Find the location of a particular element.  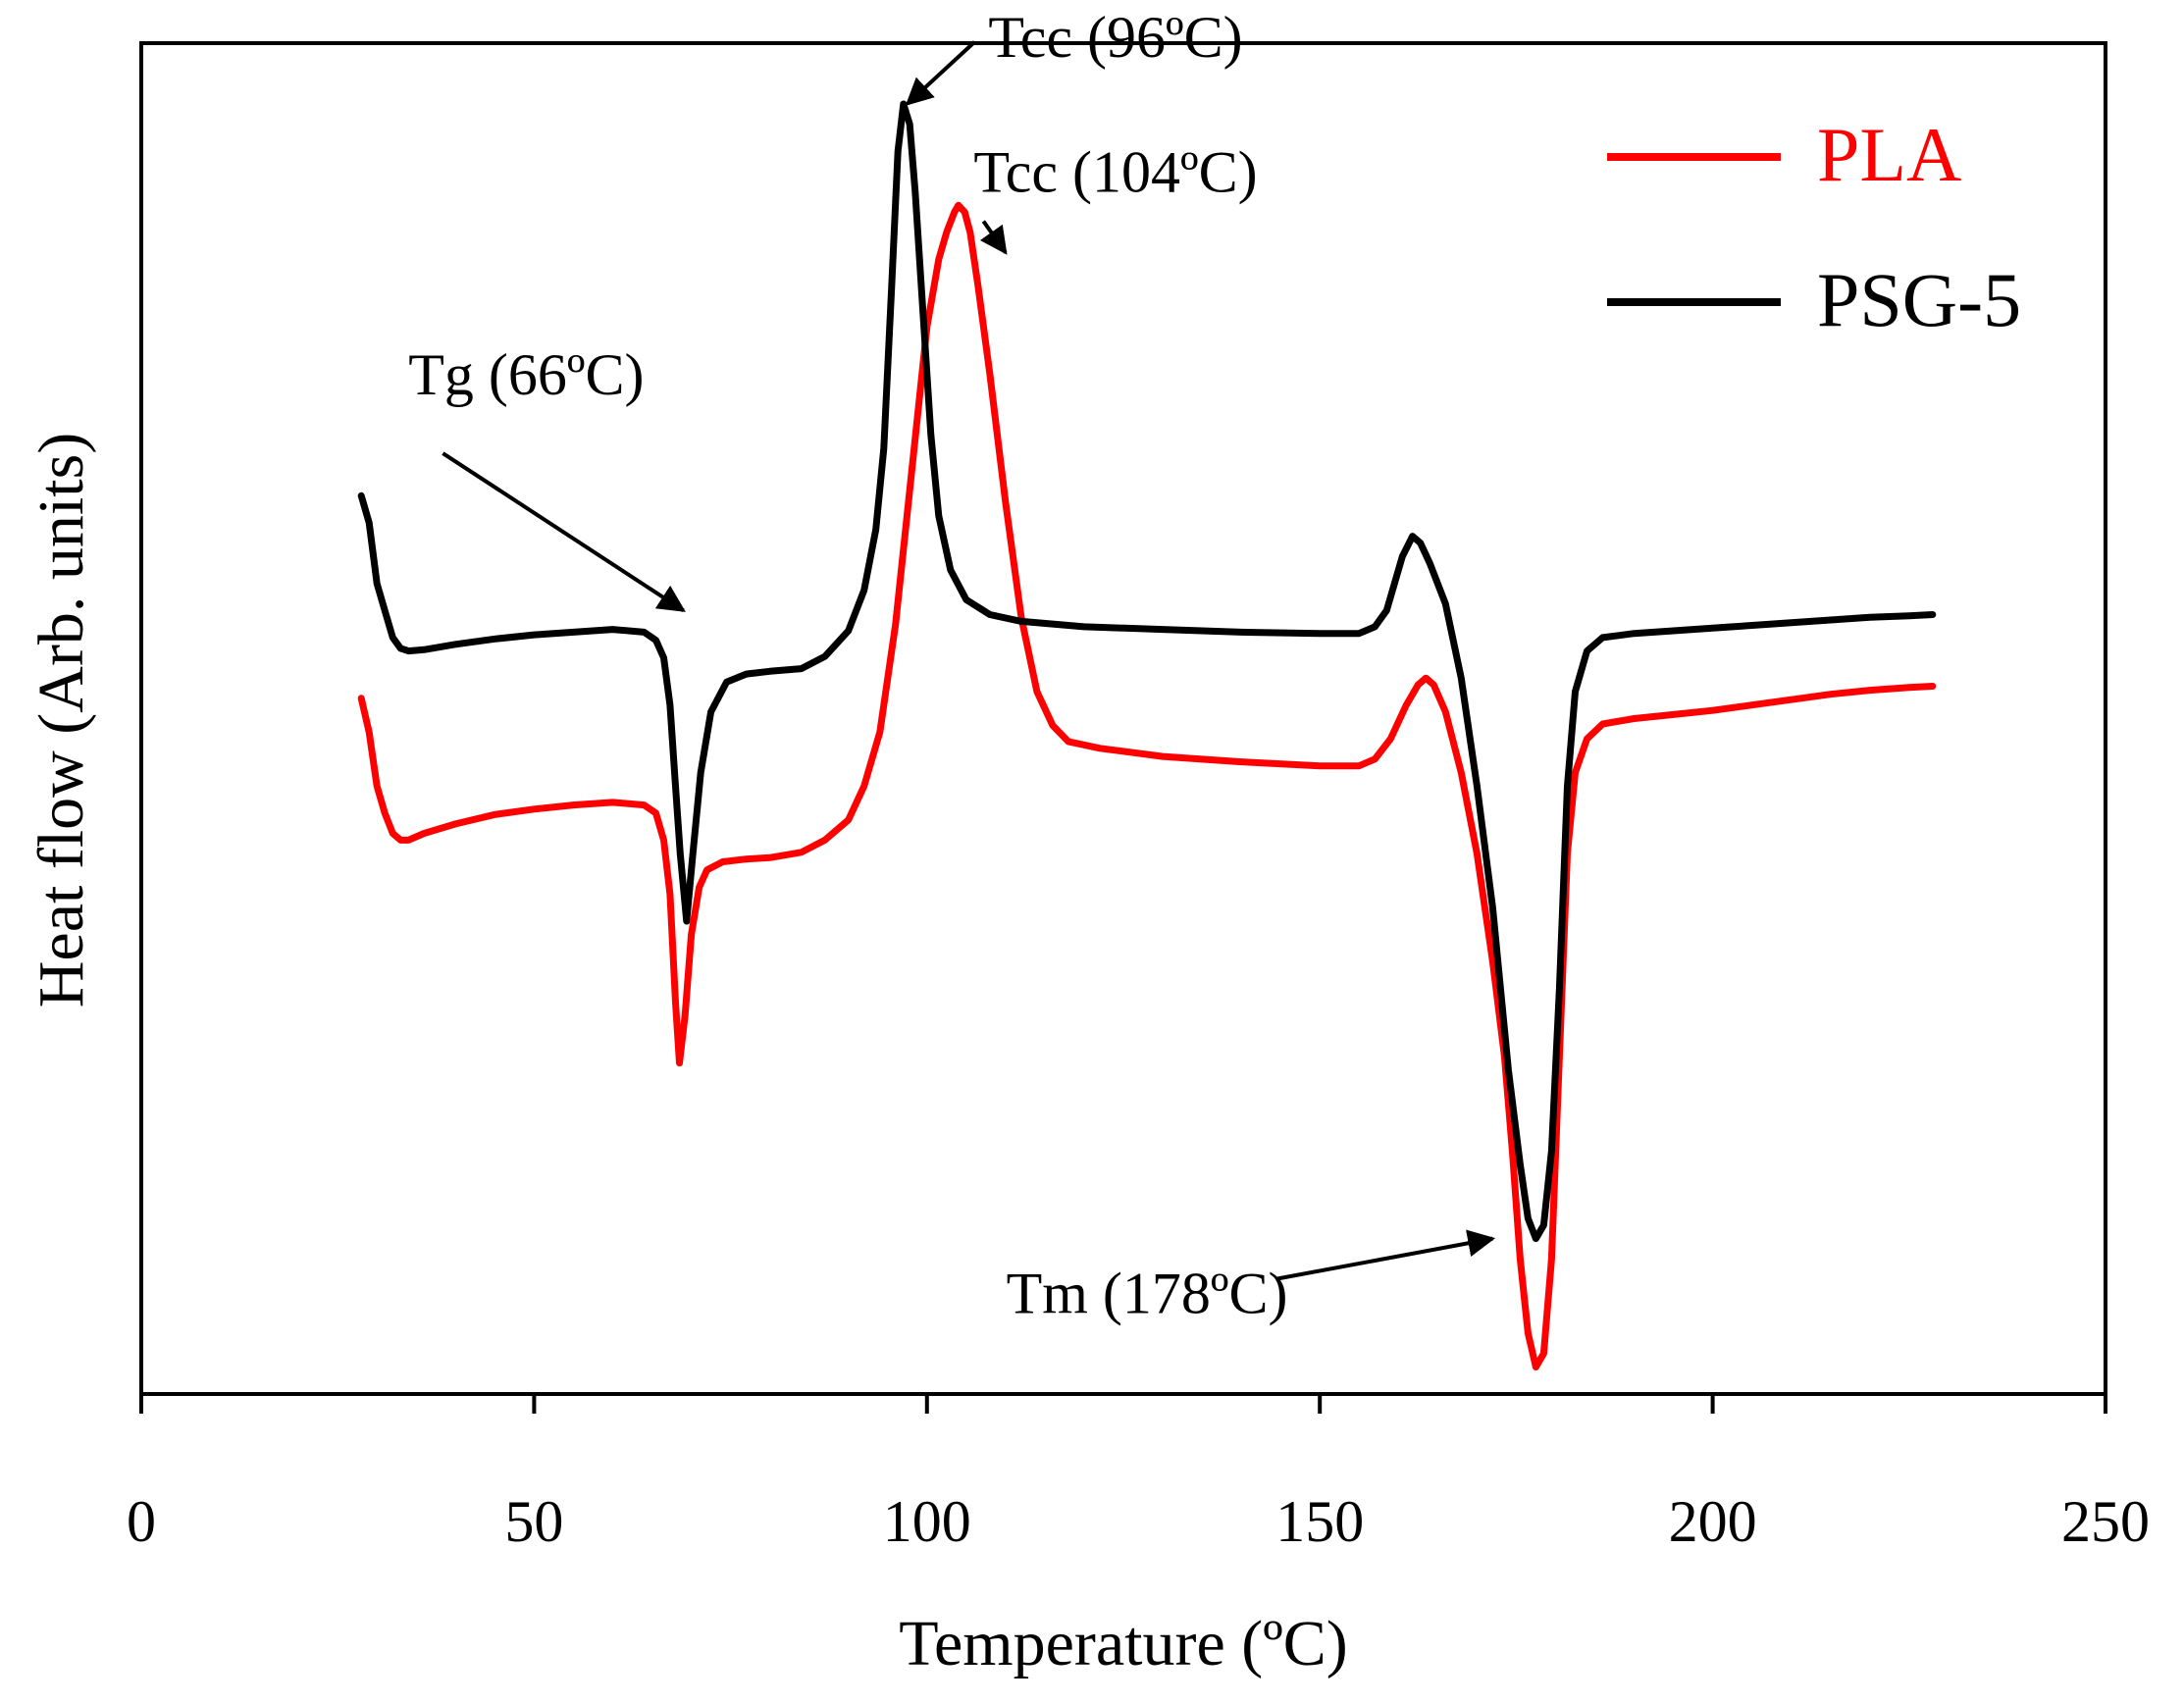

legend: PLA PSG-5 is located at coordinates (1814, 227).